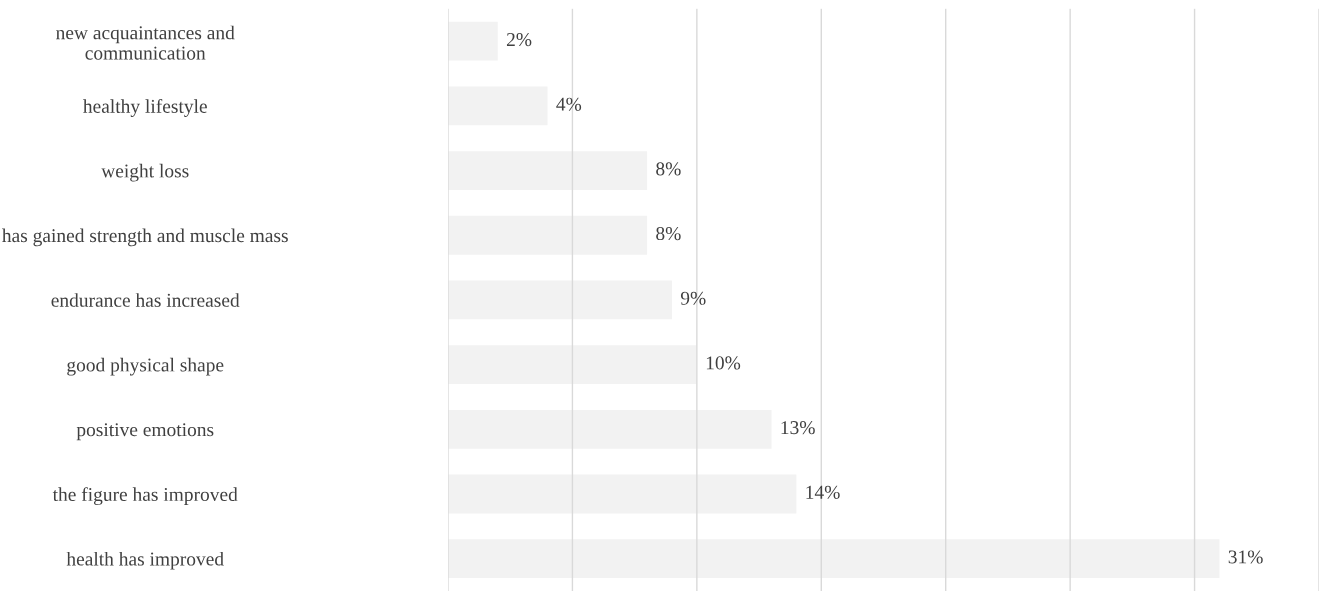 Image resolution: width=1343 pixels, height=591 pixels. I want to click on data-label: 4%, so click(569, 104).